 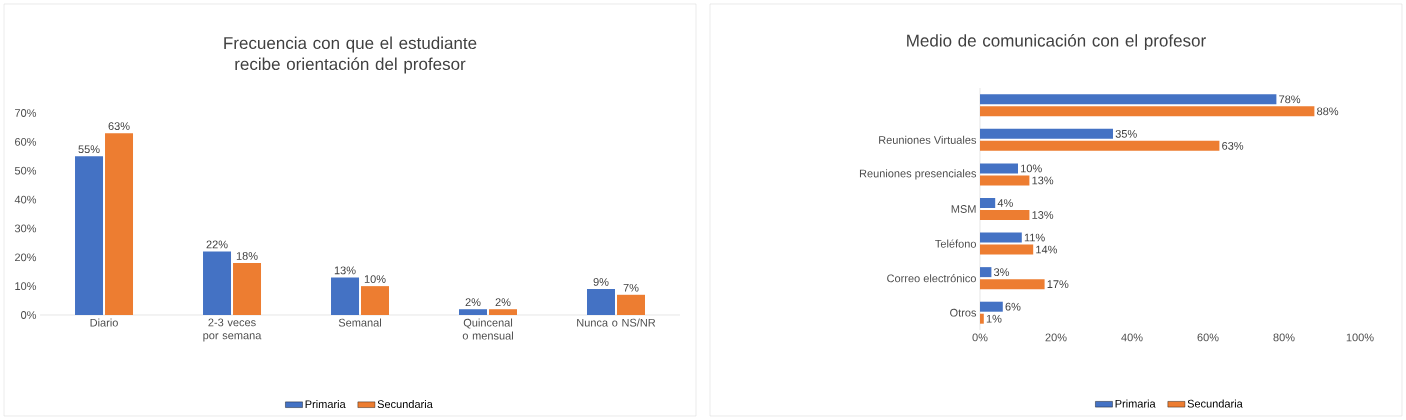 I want to click on data-label: 4%, so click(x=1005, y=203).